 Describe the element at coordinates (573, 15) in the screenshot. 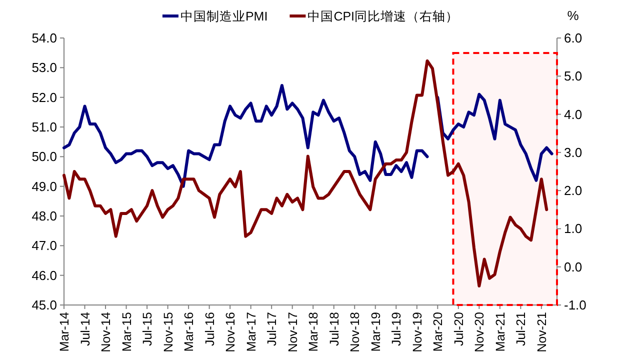

I see `y2-axis-title: %` at that location.